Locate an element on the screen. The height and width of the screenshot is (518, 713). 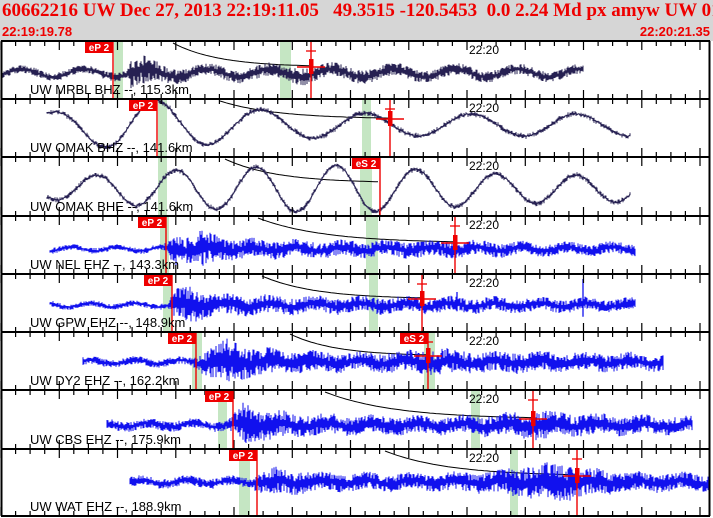
trace-click-area-MRBL-BHZ is located at coordinates (355, 70).